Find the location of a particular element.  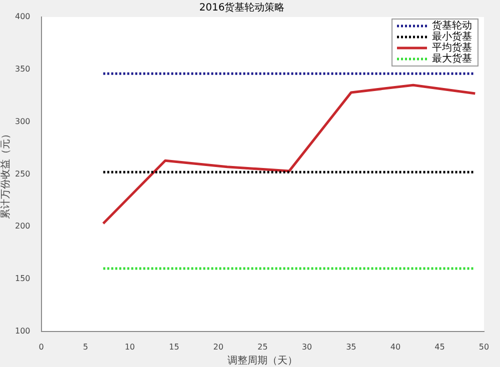

legend-label: 平均货基 is located at coordinates (452, 48).